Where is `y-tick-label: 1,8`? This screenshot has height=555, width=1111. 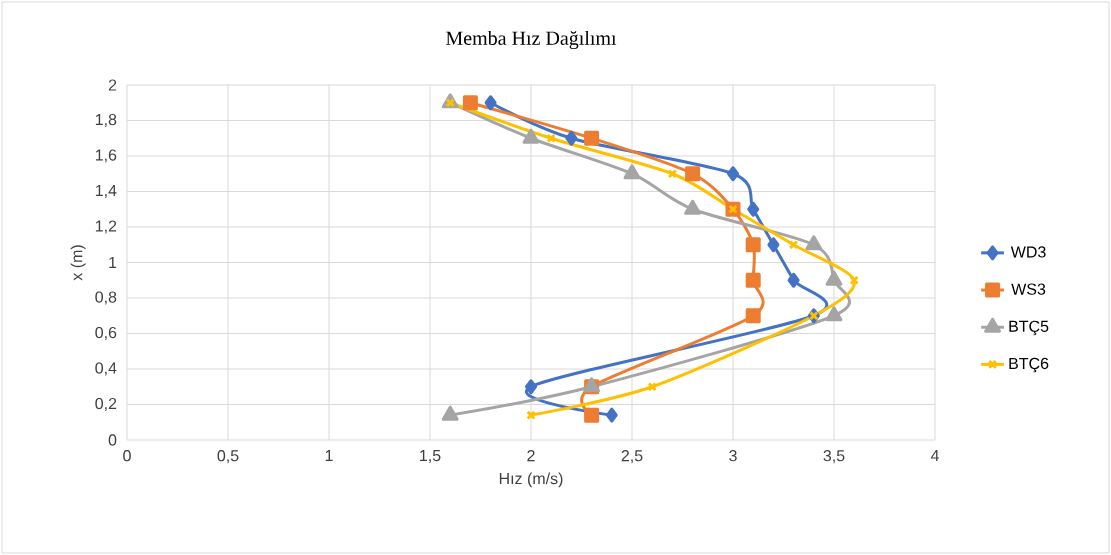 y-tick-label: 1,8 is located at coordinates (106, 120).